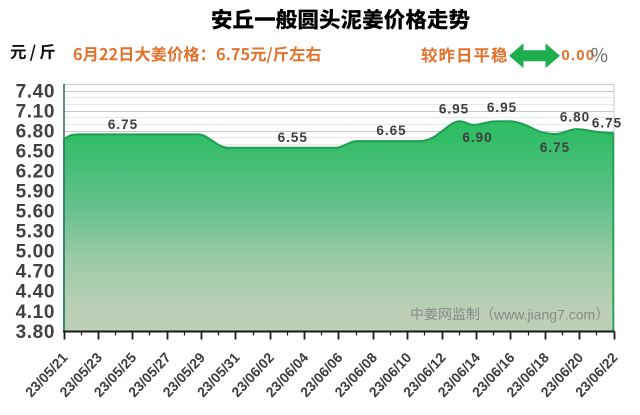 Image resolution: width=640 pixels, height=415 pixels. Describe the element at coordinates (35, 212) in the screenshot. I see `svg-text: 5.60` at that location.